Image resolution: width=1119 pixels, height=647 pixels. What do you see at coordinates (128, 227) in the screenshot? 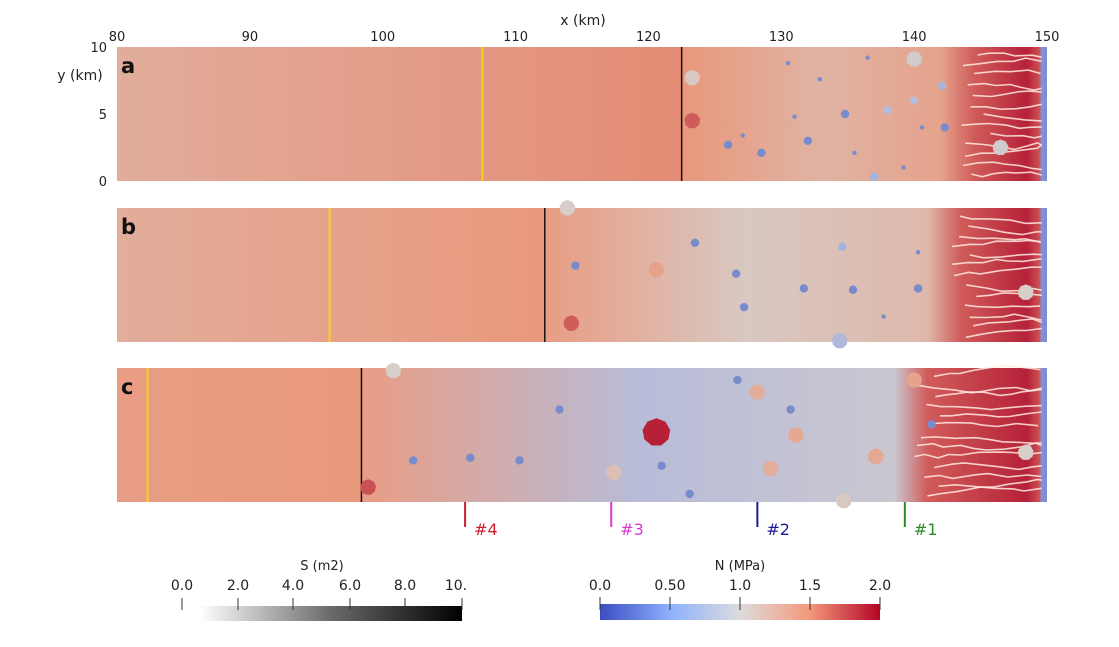
I see `panel-label: b` at bounding box center [128, 227].